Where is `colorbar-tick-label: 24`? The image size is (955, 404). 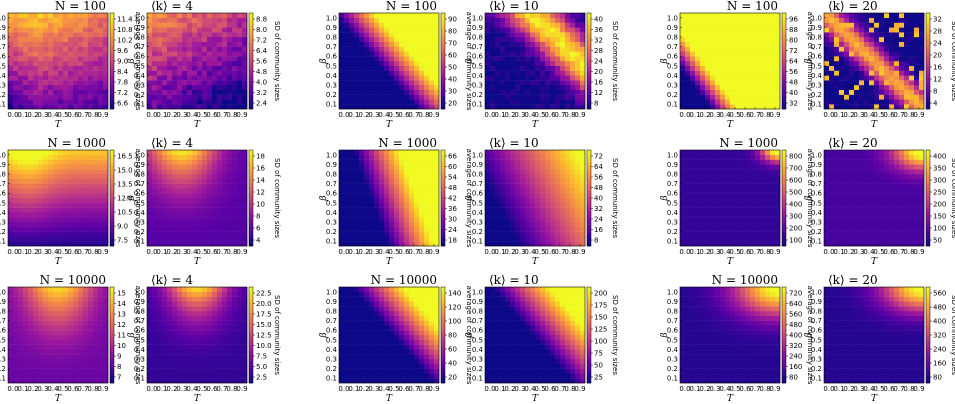 colorbar-tick-label: 24 is located at coordinates (598, 62).